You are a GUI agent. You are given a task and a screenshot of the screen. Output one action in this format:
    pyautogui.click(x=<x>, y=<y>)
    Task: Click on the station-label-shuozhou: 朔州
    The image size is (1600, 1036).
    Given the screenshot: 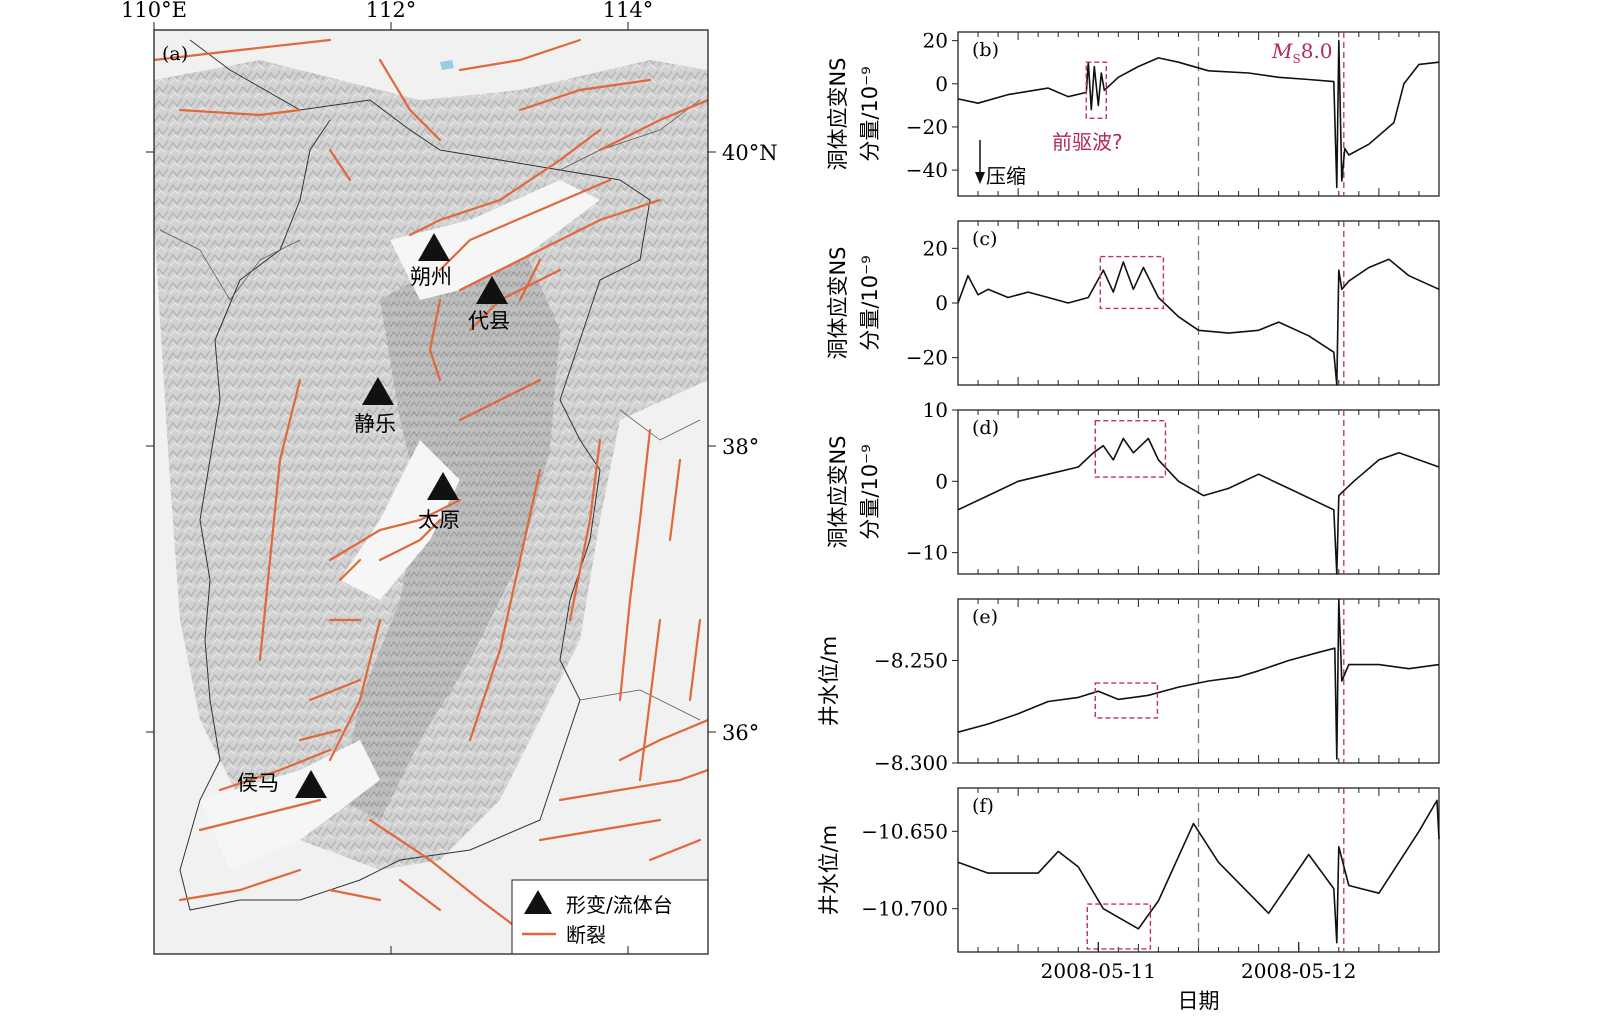 What is the action you would take?
    pyautogui.click(x=431, y=277)
    